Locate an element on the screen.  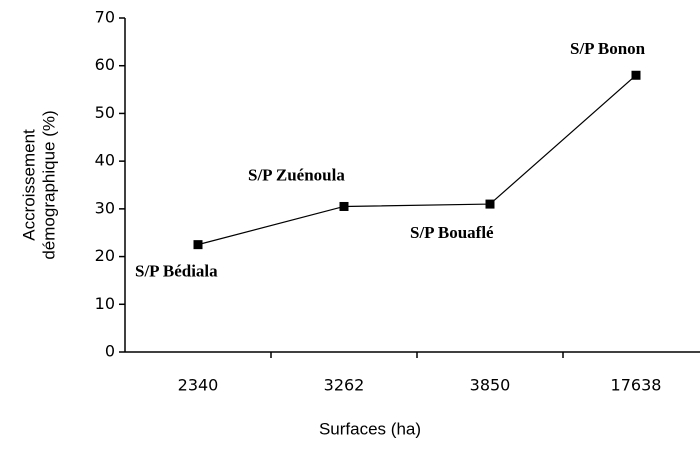
y-axis-title: Accroissement is located at coordinates (28, 185).